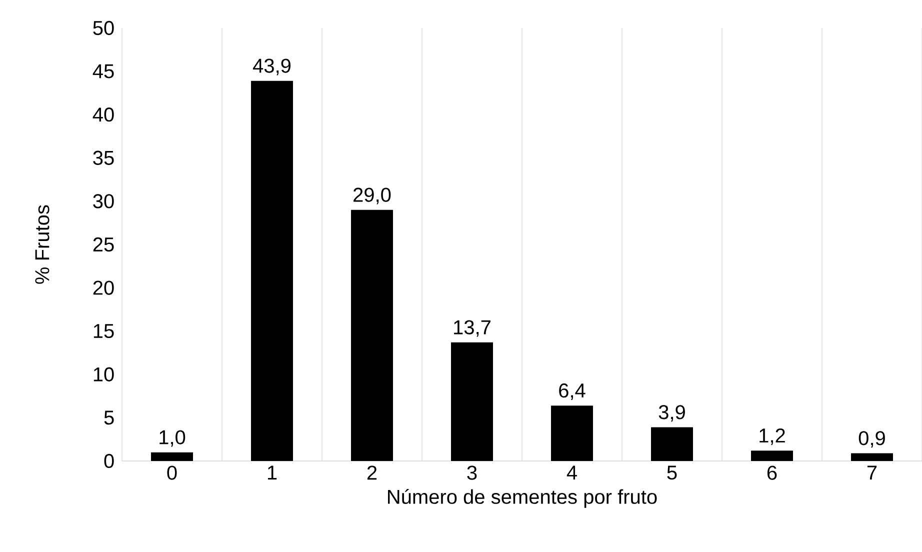 The width and height of the screenshot is (922, 552). Describe the element at coordinates (522, 498) in the screenshot. I see `x-axis-title: Número de sementes por fruto` at that location.